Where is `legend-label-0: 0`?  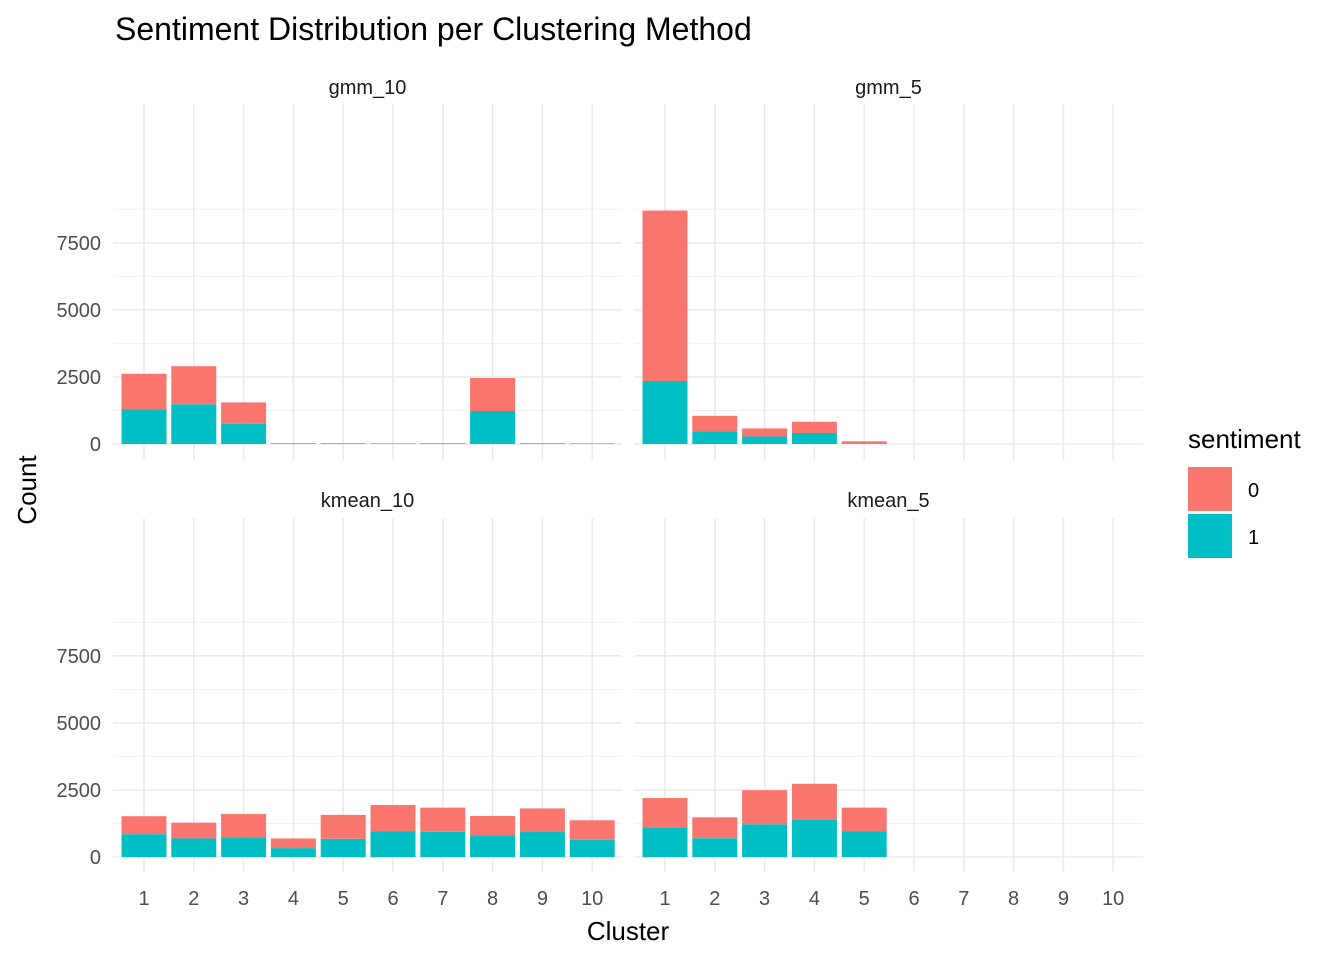
legend-label-0: 0 is located at coordinates (1253, 491).